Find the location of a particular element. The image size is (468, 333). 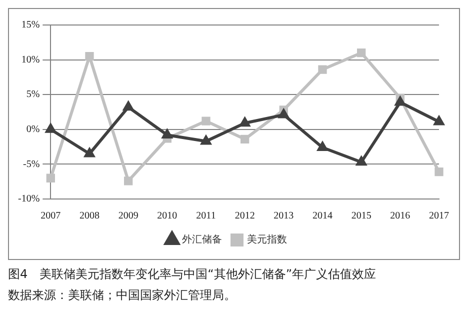

x-tick-label: 2010 is located at coordinates (167, 216).